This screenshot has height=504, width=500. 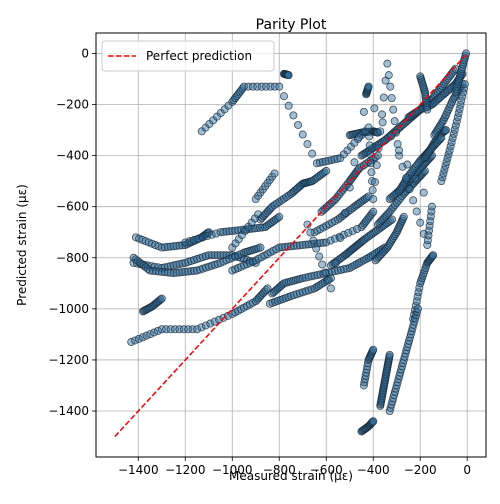 I want to click on x-tick-label: −1200, so click(x=185, y=470).